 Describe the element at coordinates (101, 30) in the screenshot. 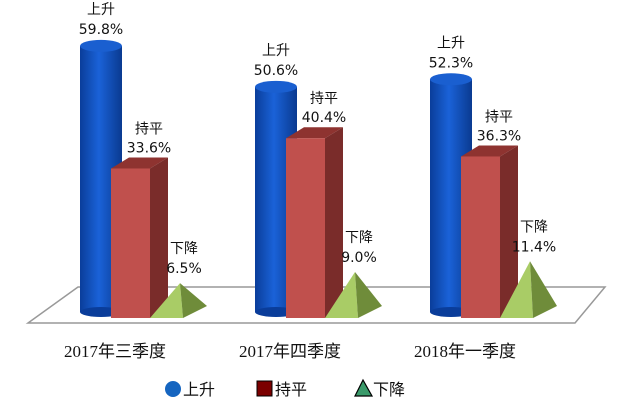

I see `data-label: 59.8%` at that location.